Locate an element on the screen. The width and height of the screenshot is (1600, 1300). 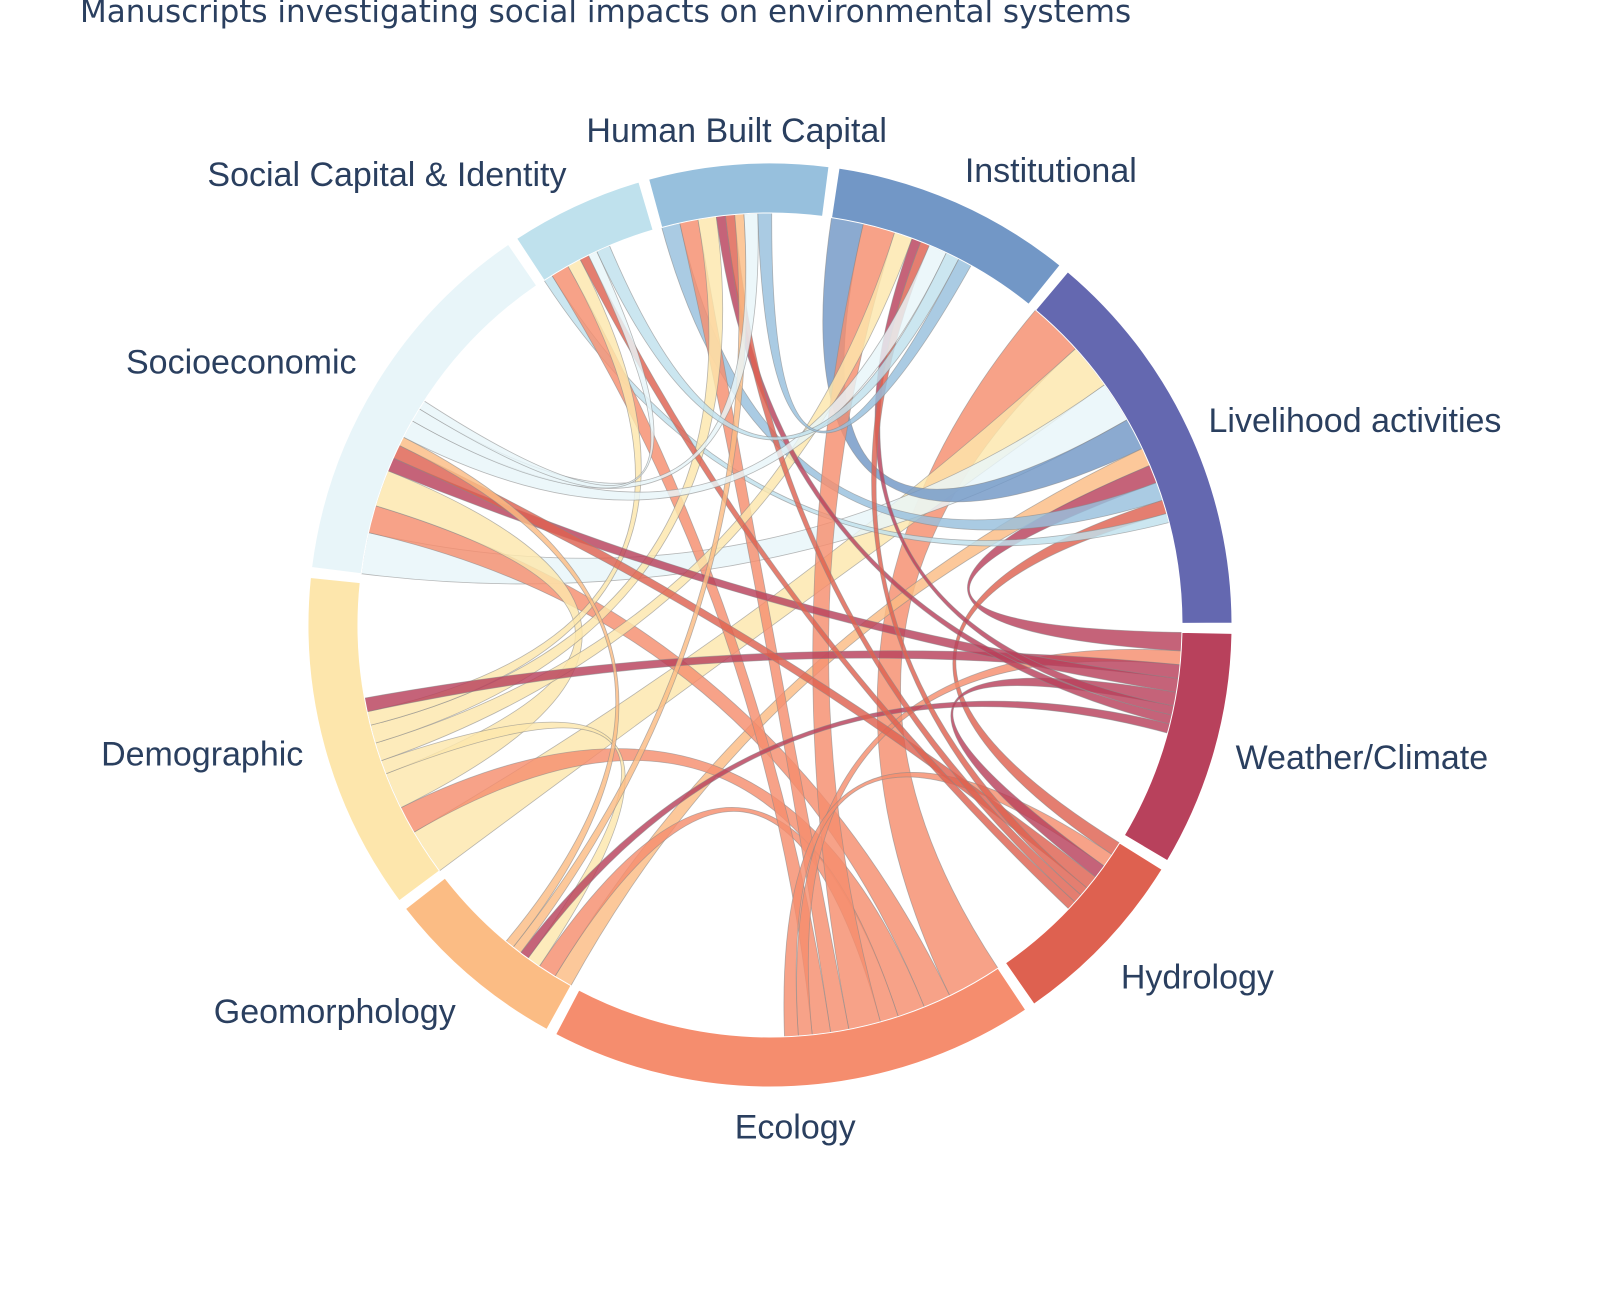
group-label-livelihood: Livelihood activities is located at coordinates (1355, 421).